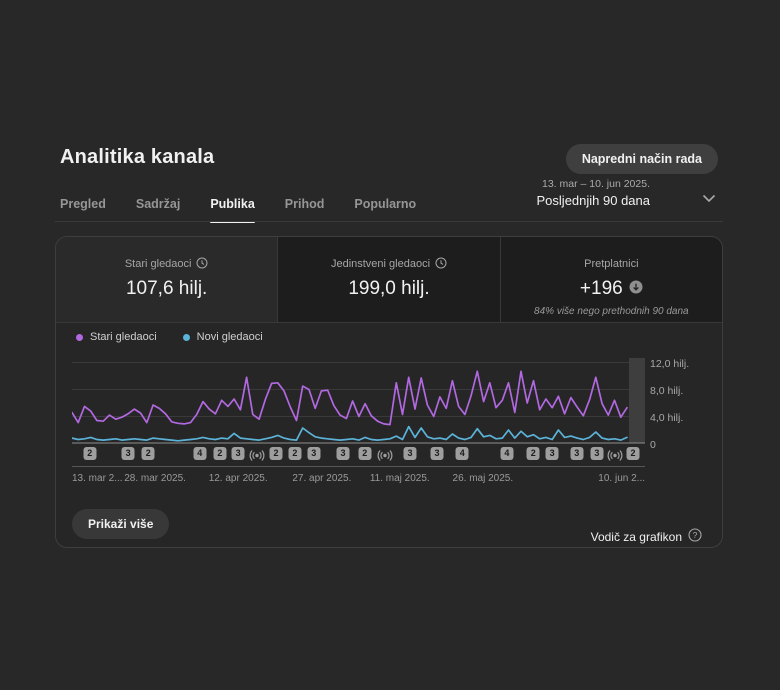 This screenshot has height=690, width=780. I want to click on y-tick-label: 8,0 hilj., so click(667, 390).